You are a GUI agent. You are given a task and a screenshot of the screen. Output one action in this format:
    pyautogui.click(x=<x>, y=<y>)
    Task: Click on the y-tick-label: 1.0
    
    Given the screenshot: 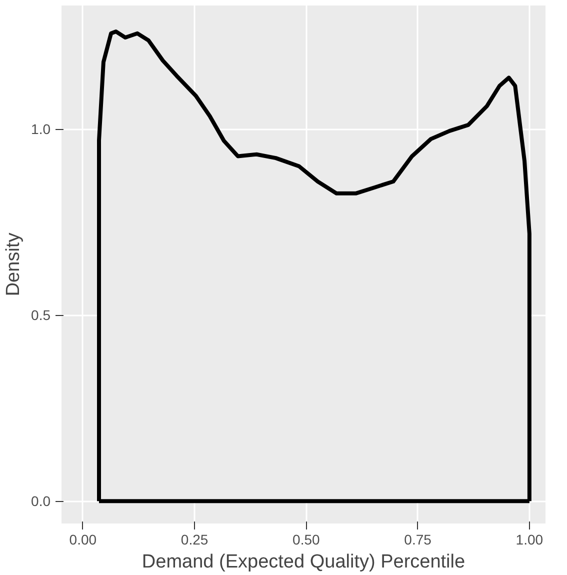 What is the action you would take?
    pyautogui.click(x=41, y=129)
    